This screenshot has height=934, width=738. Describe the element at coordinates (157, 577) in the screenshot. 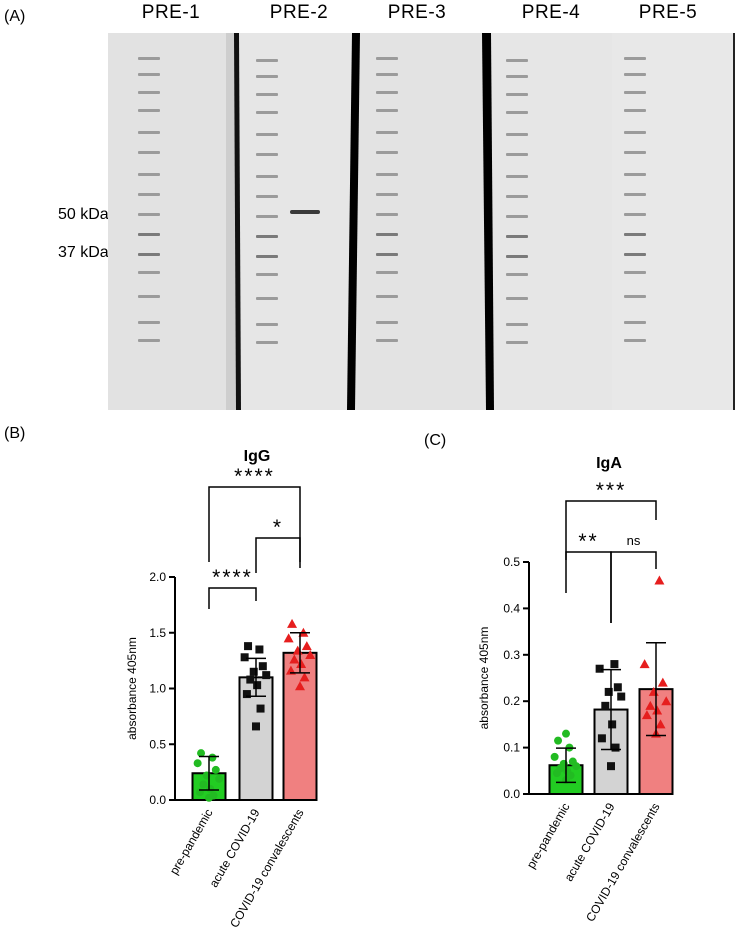

I see `y-tick-label: 2.0` at that location.